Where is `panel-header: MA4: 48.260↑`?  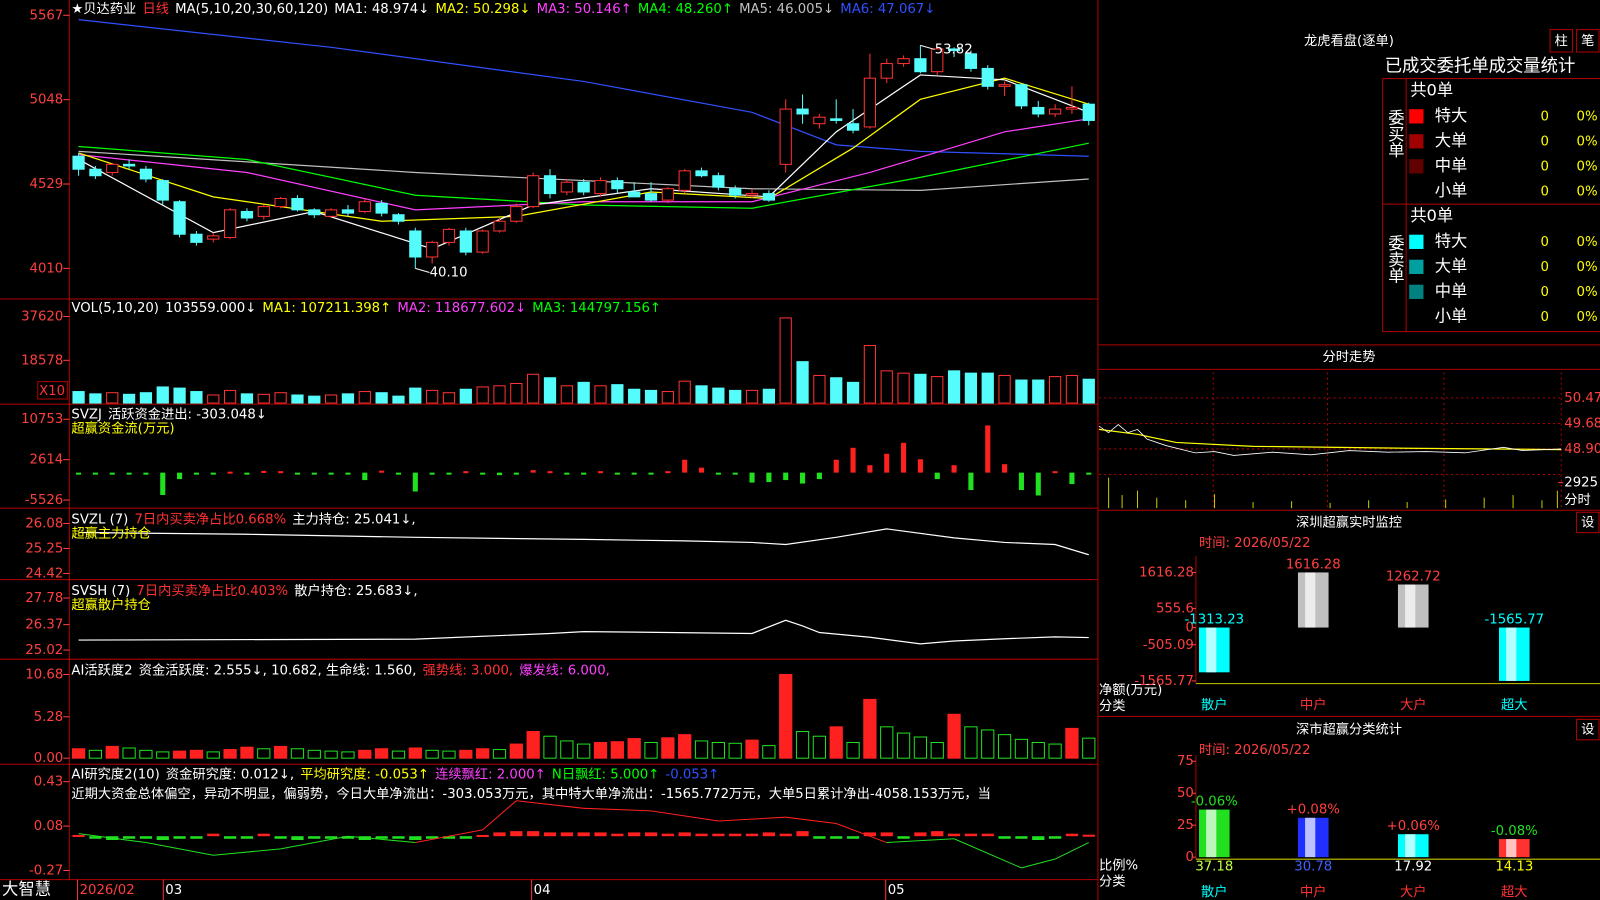 panel-header: MA4: 48.260↑ is located at coordinates (685, 9).